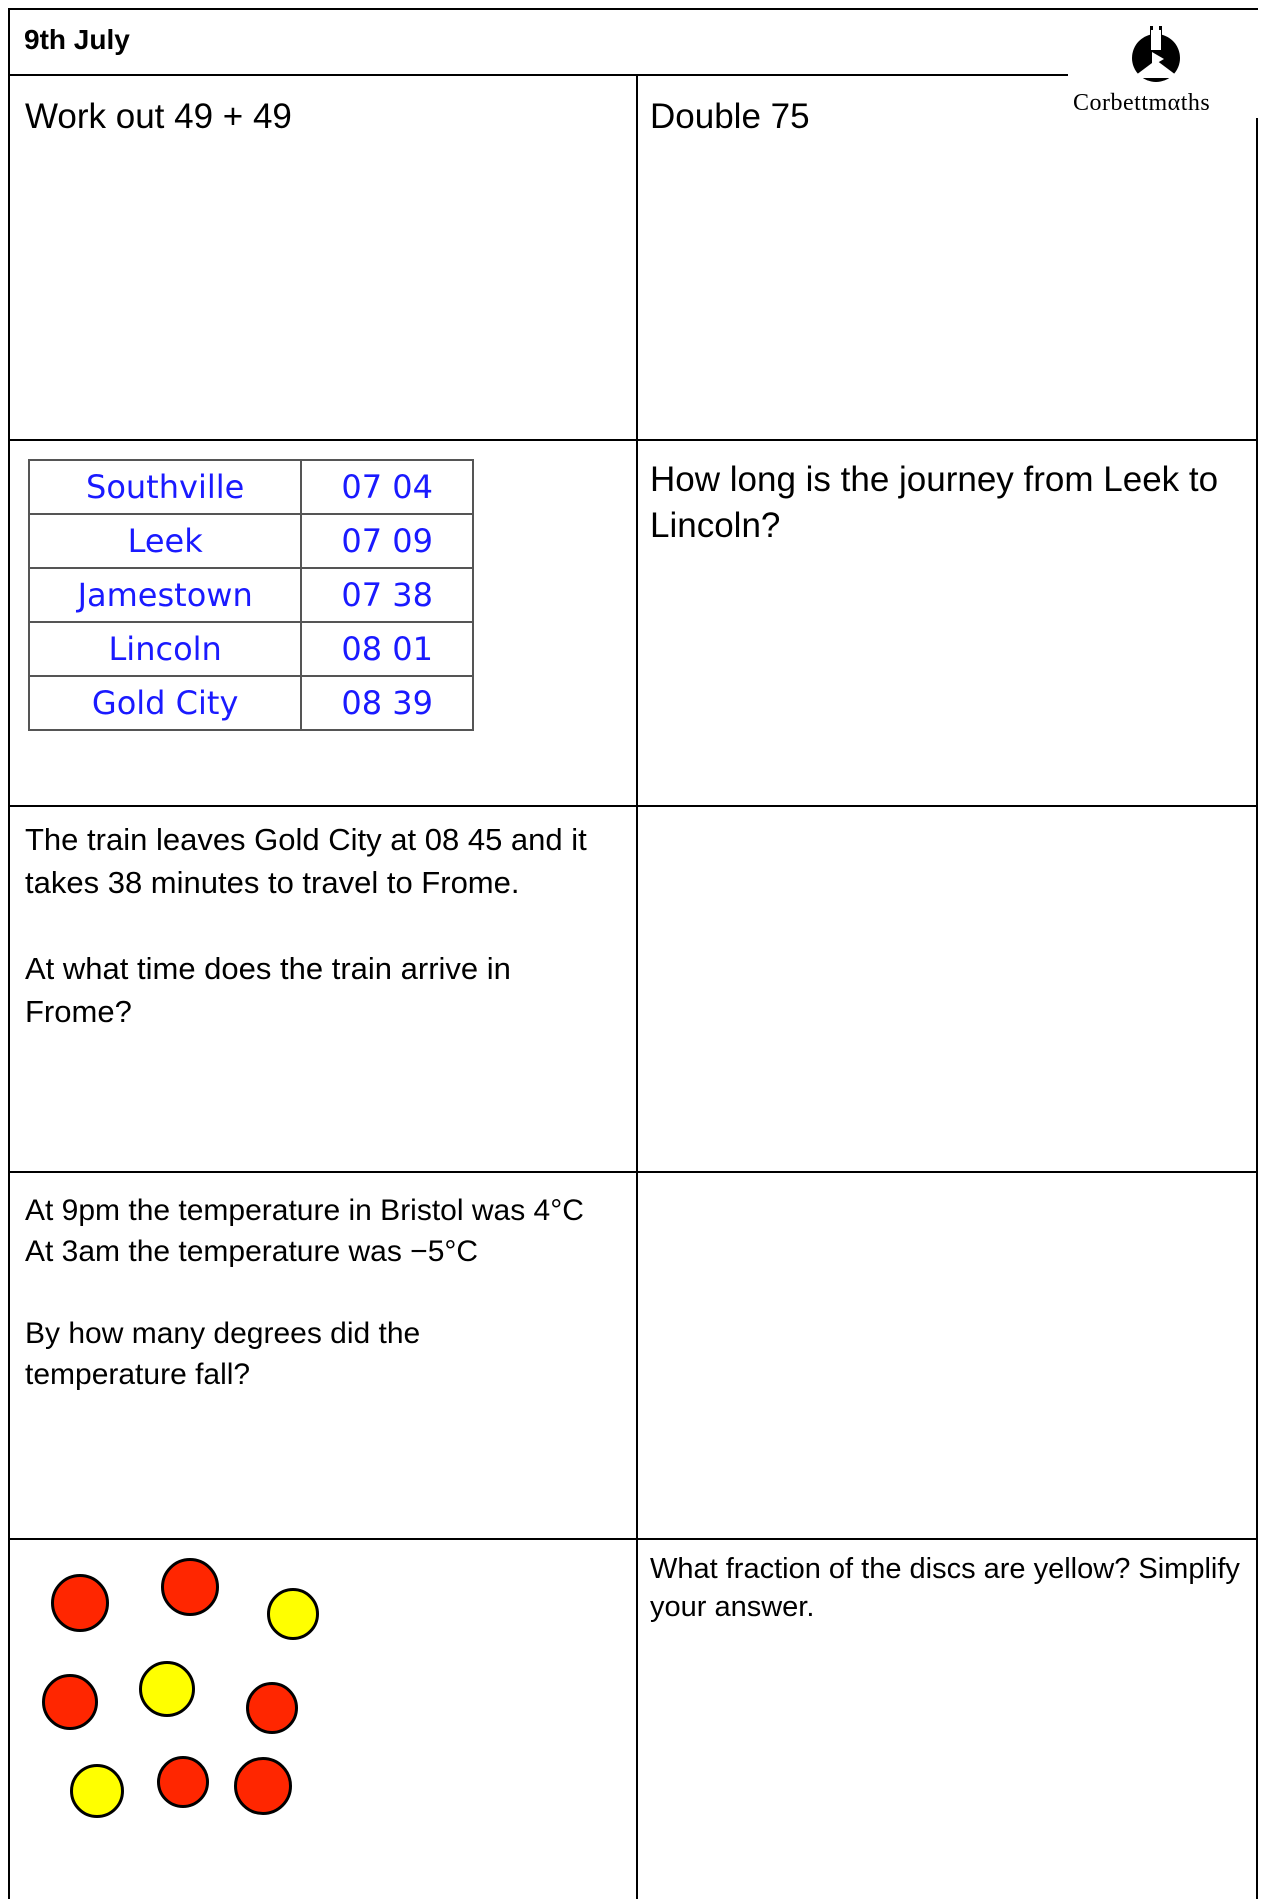 The image size is (1266, 1899). I want to click on question-1: Work out 49 + 49, so click(158, 116).